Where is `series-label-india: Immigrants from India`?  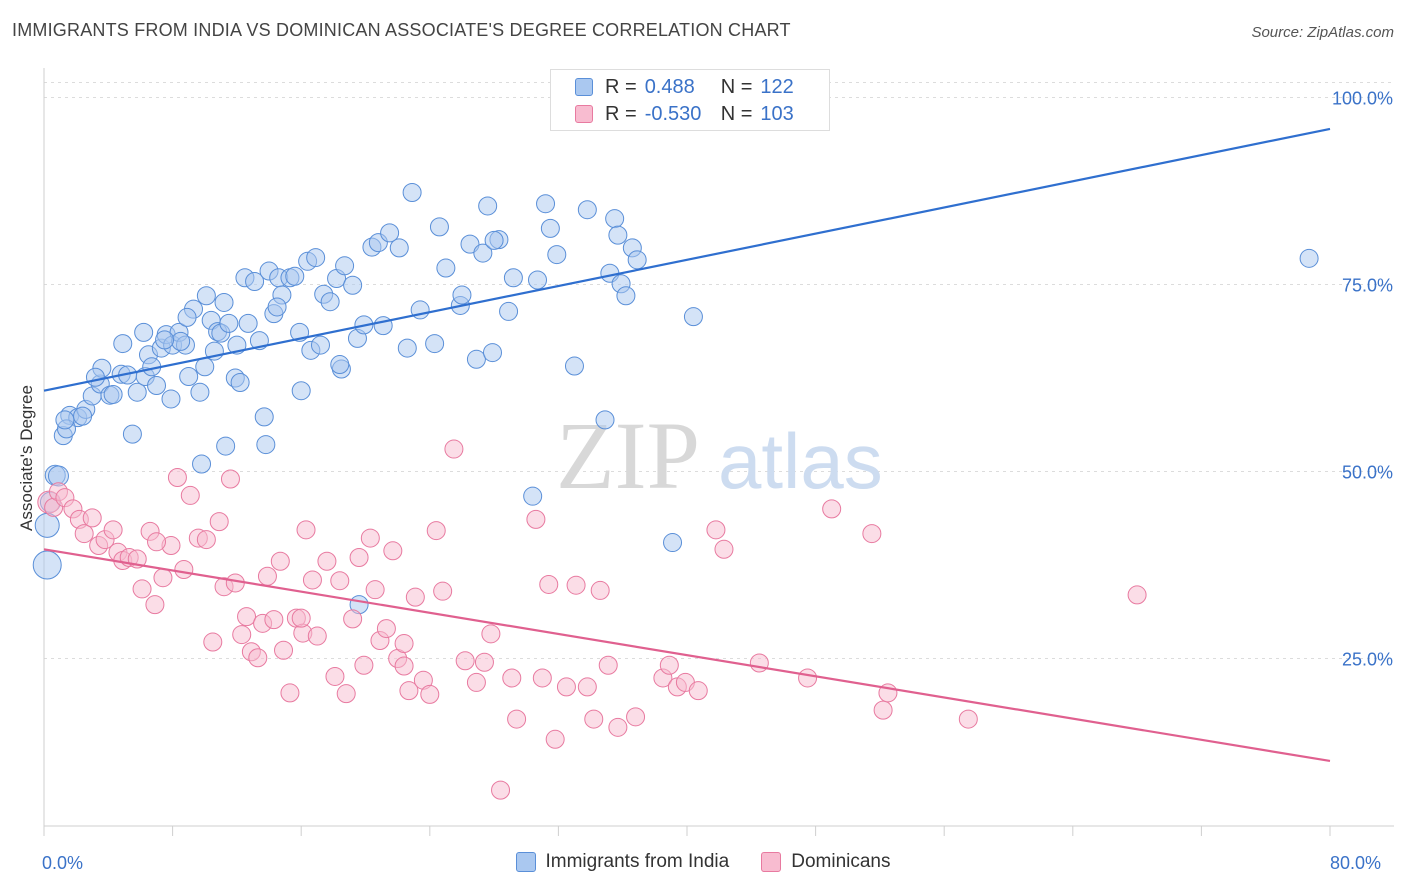
series-label-india: Immigrants from India is located at coordinates (637, 861).